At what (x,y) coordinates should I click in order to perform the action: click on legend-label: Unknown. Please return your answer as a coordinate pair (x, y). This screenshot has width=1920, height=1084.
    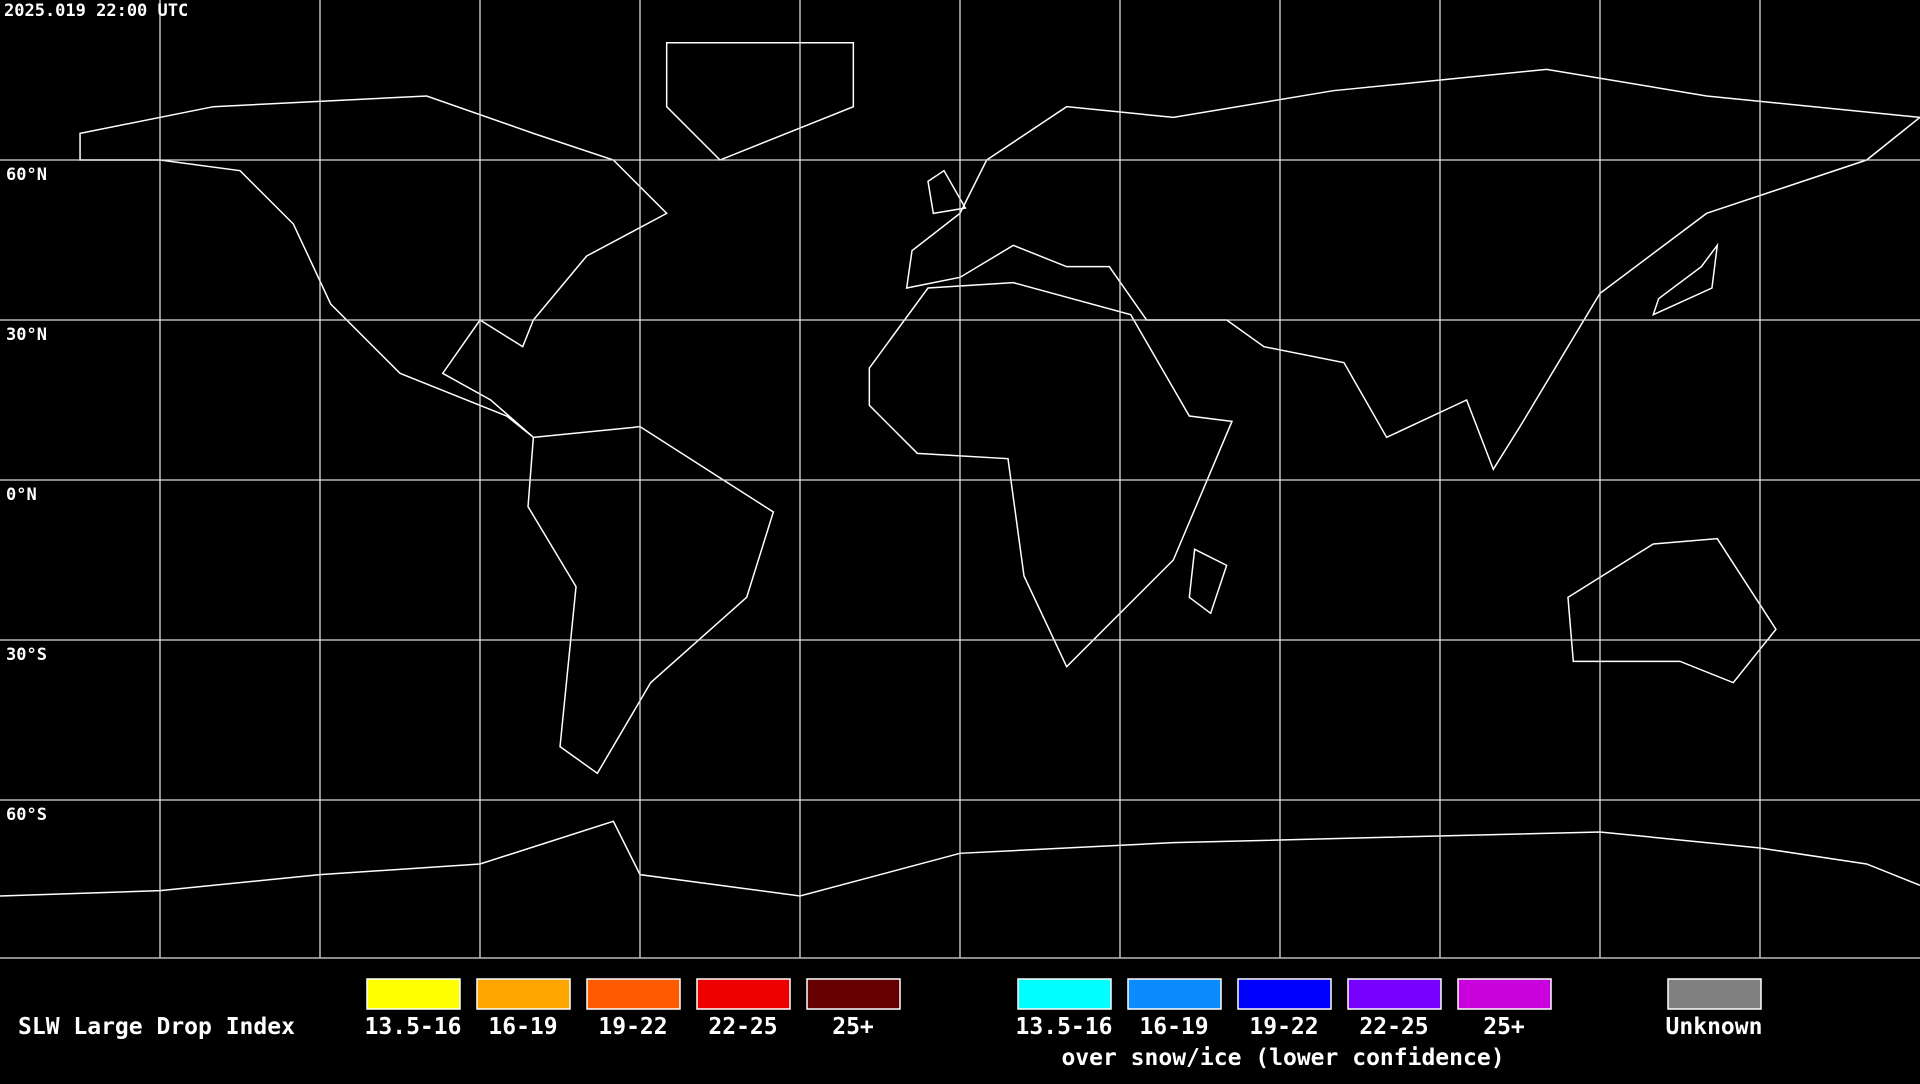
    Looking at the image, I should click on (1714, 1027).